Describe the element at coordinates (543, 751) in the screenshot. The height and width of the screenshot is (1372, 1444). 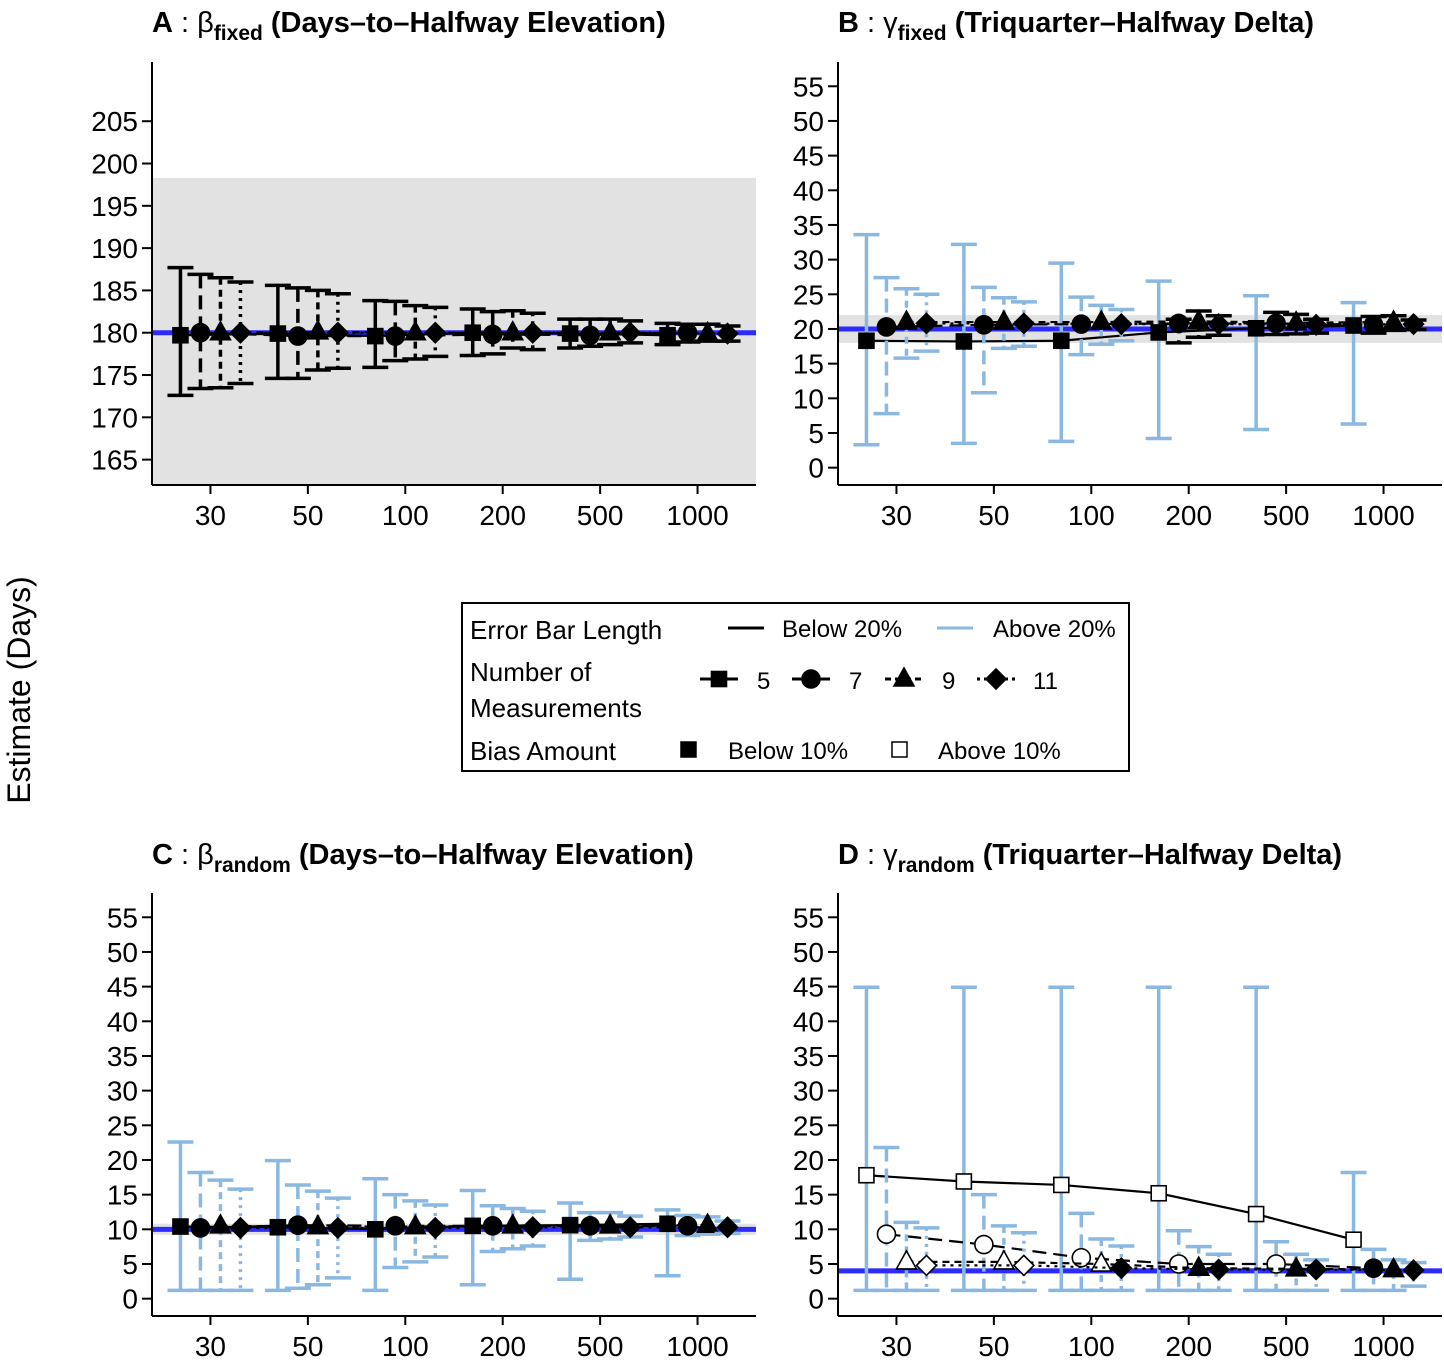
I see `legend-bias-title: Bias Amount` at that location.